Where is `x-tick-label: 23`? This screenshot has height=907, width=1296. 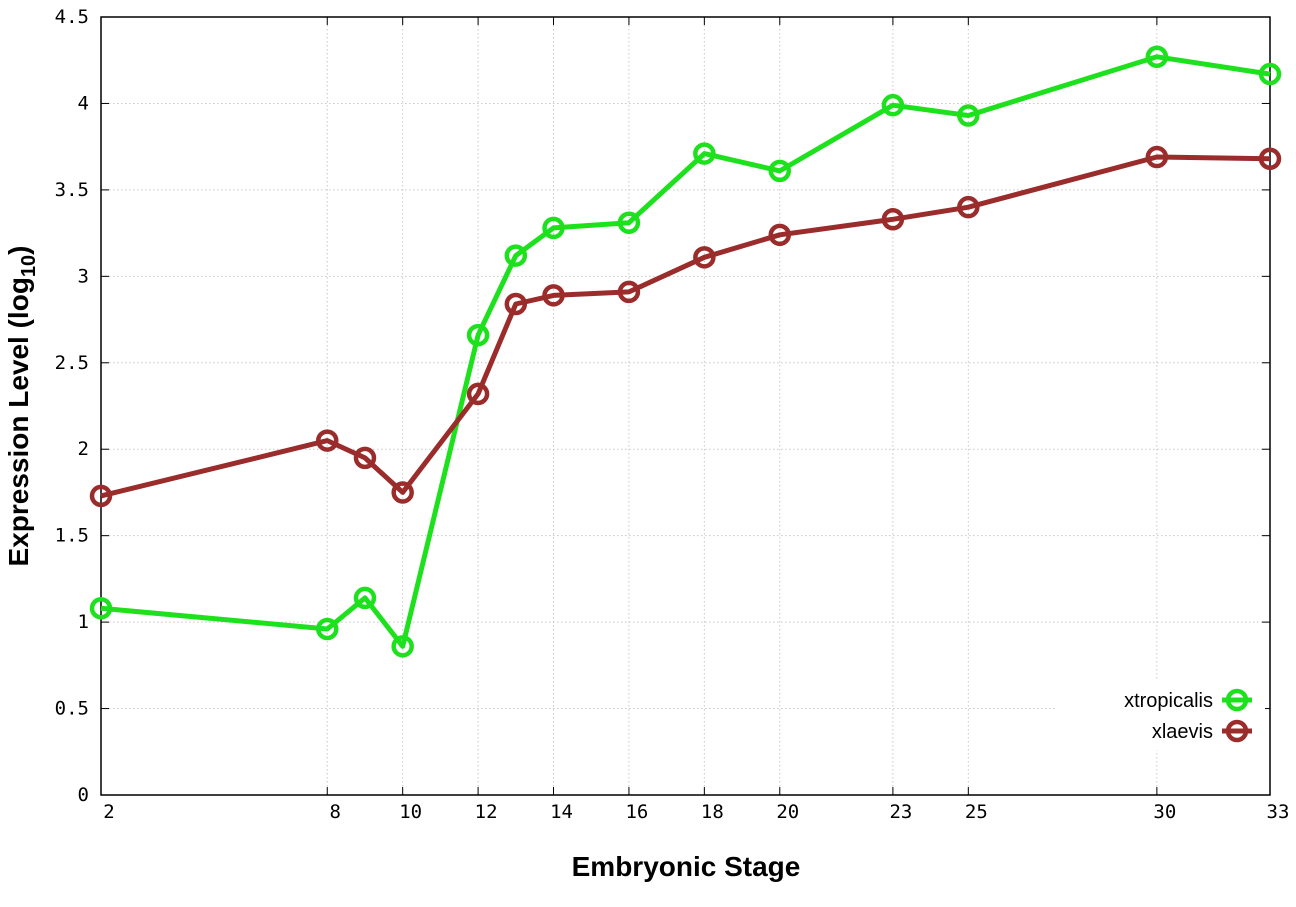 x-tick-label: 23 is located at coordinates (900, 812).